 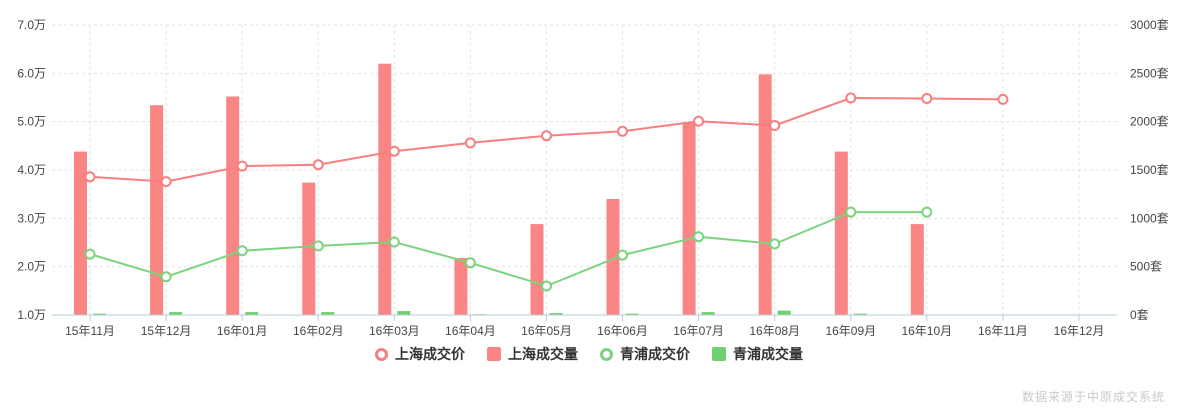 What do you see at coordinates (1003, 331) in the screenshot?
I see `x-axis-label: 16年11月` at bounding box center [1003, 331].